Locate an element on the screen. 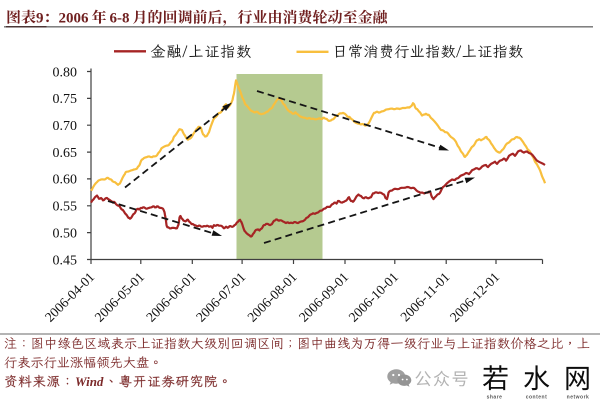 This screenshot has width=600, height=401. svg-text: 0.70 is located at coordinates (65, 126).